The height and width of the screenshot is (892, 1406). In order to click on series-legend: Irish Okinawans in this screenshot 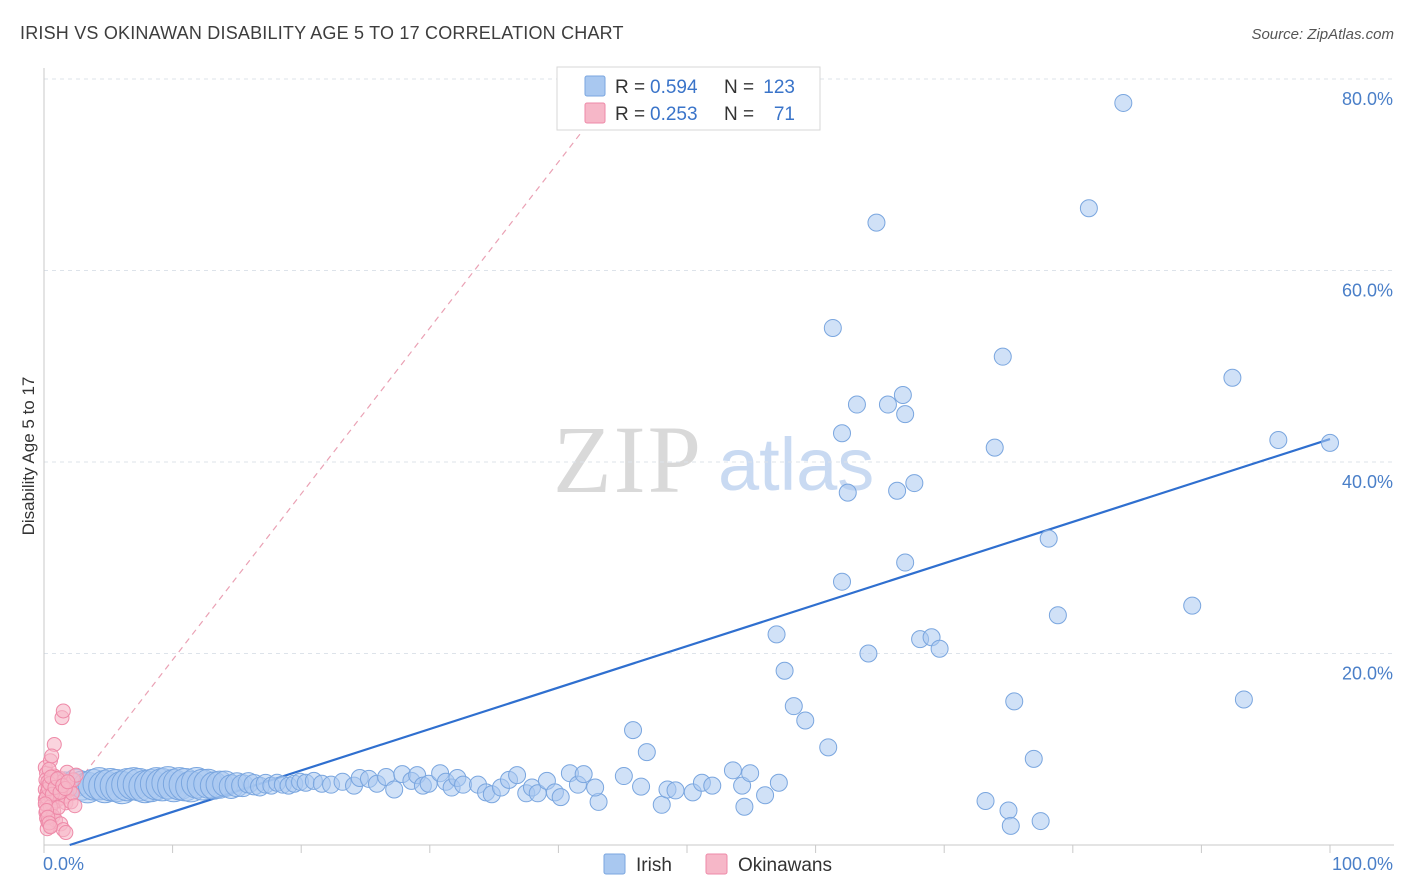, I will do `click(717, 864)`.